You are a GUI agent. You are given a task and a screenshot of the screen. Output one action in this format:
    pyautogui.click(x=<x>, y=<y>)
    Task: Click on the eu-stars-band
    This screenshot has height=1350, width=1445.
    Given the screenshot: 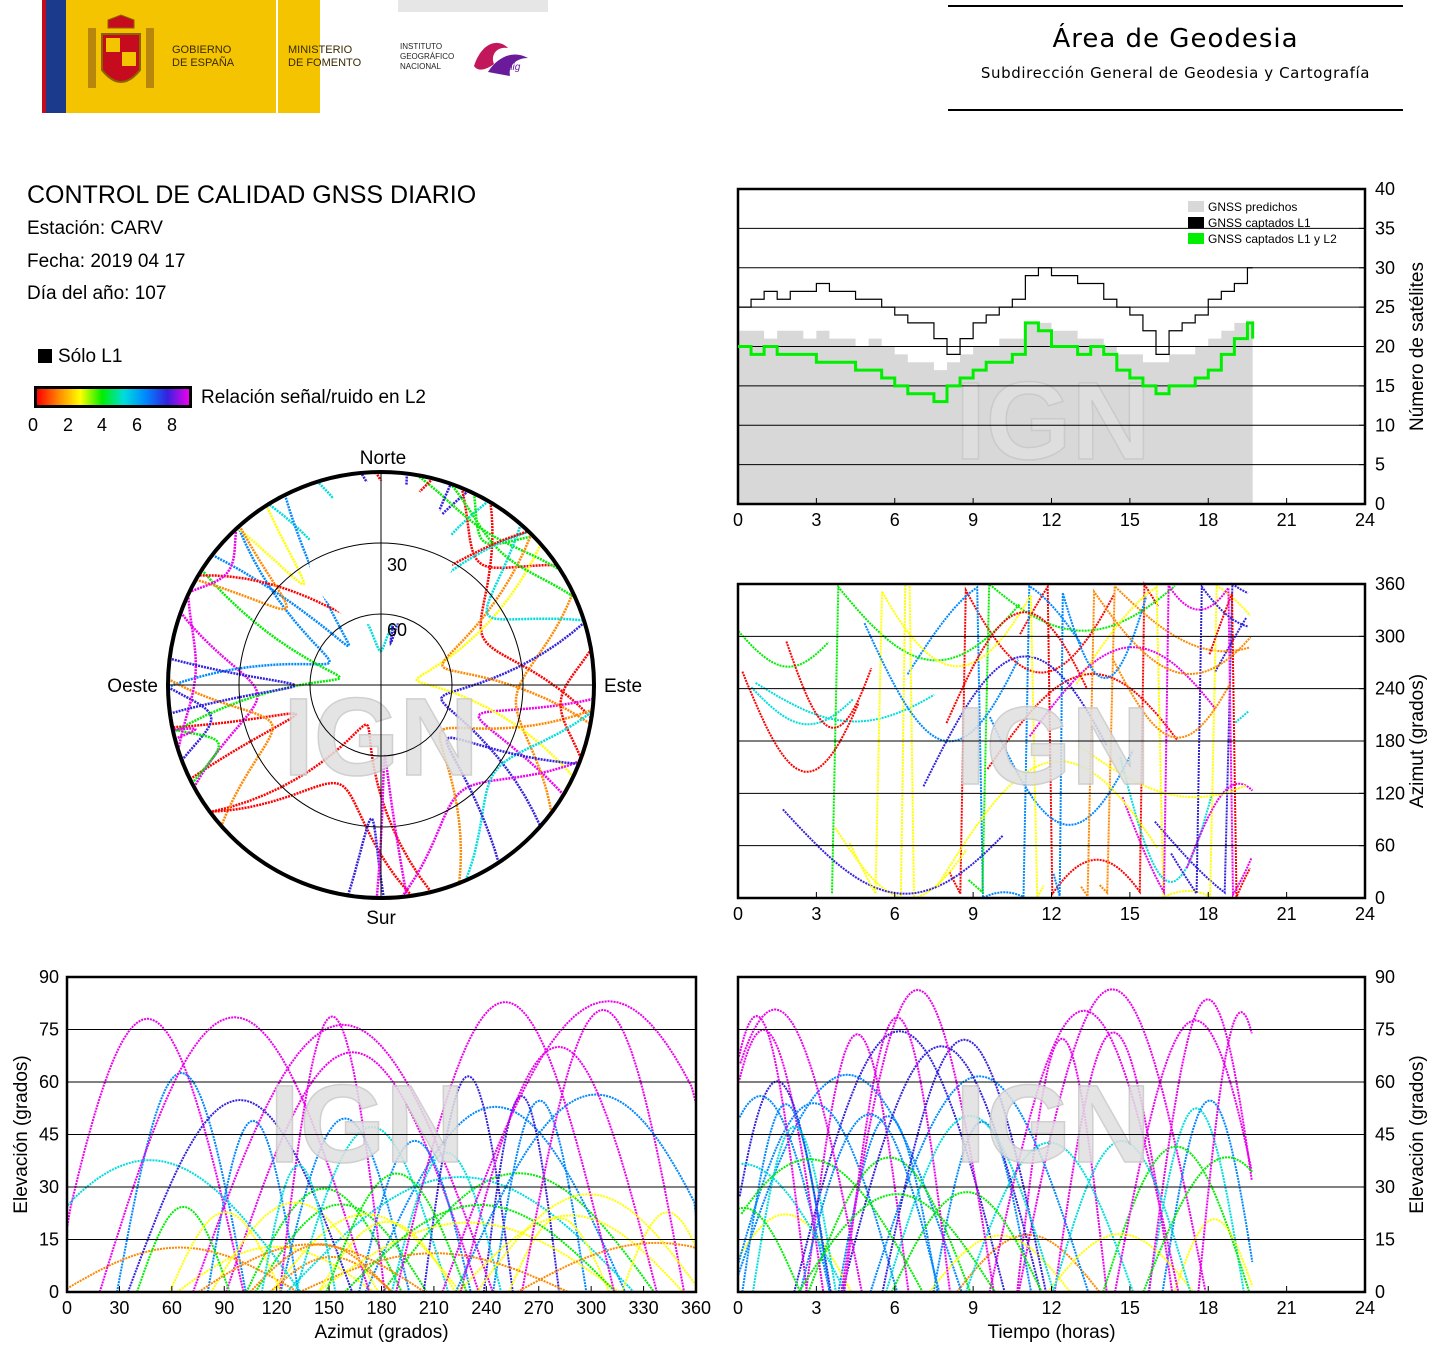 What is the action you would take?
    pyautogui.click(x=56, y=56)
    